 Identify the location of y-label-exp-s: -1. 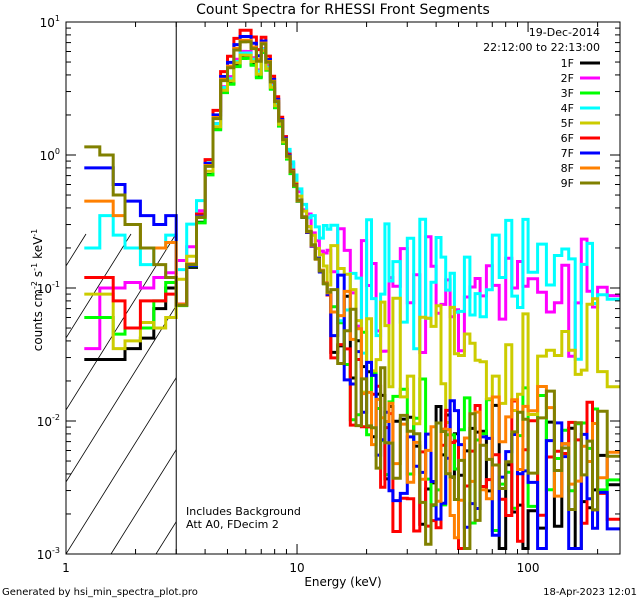
(34, 267).